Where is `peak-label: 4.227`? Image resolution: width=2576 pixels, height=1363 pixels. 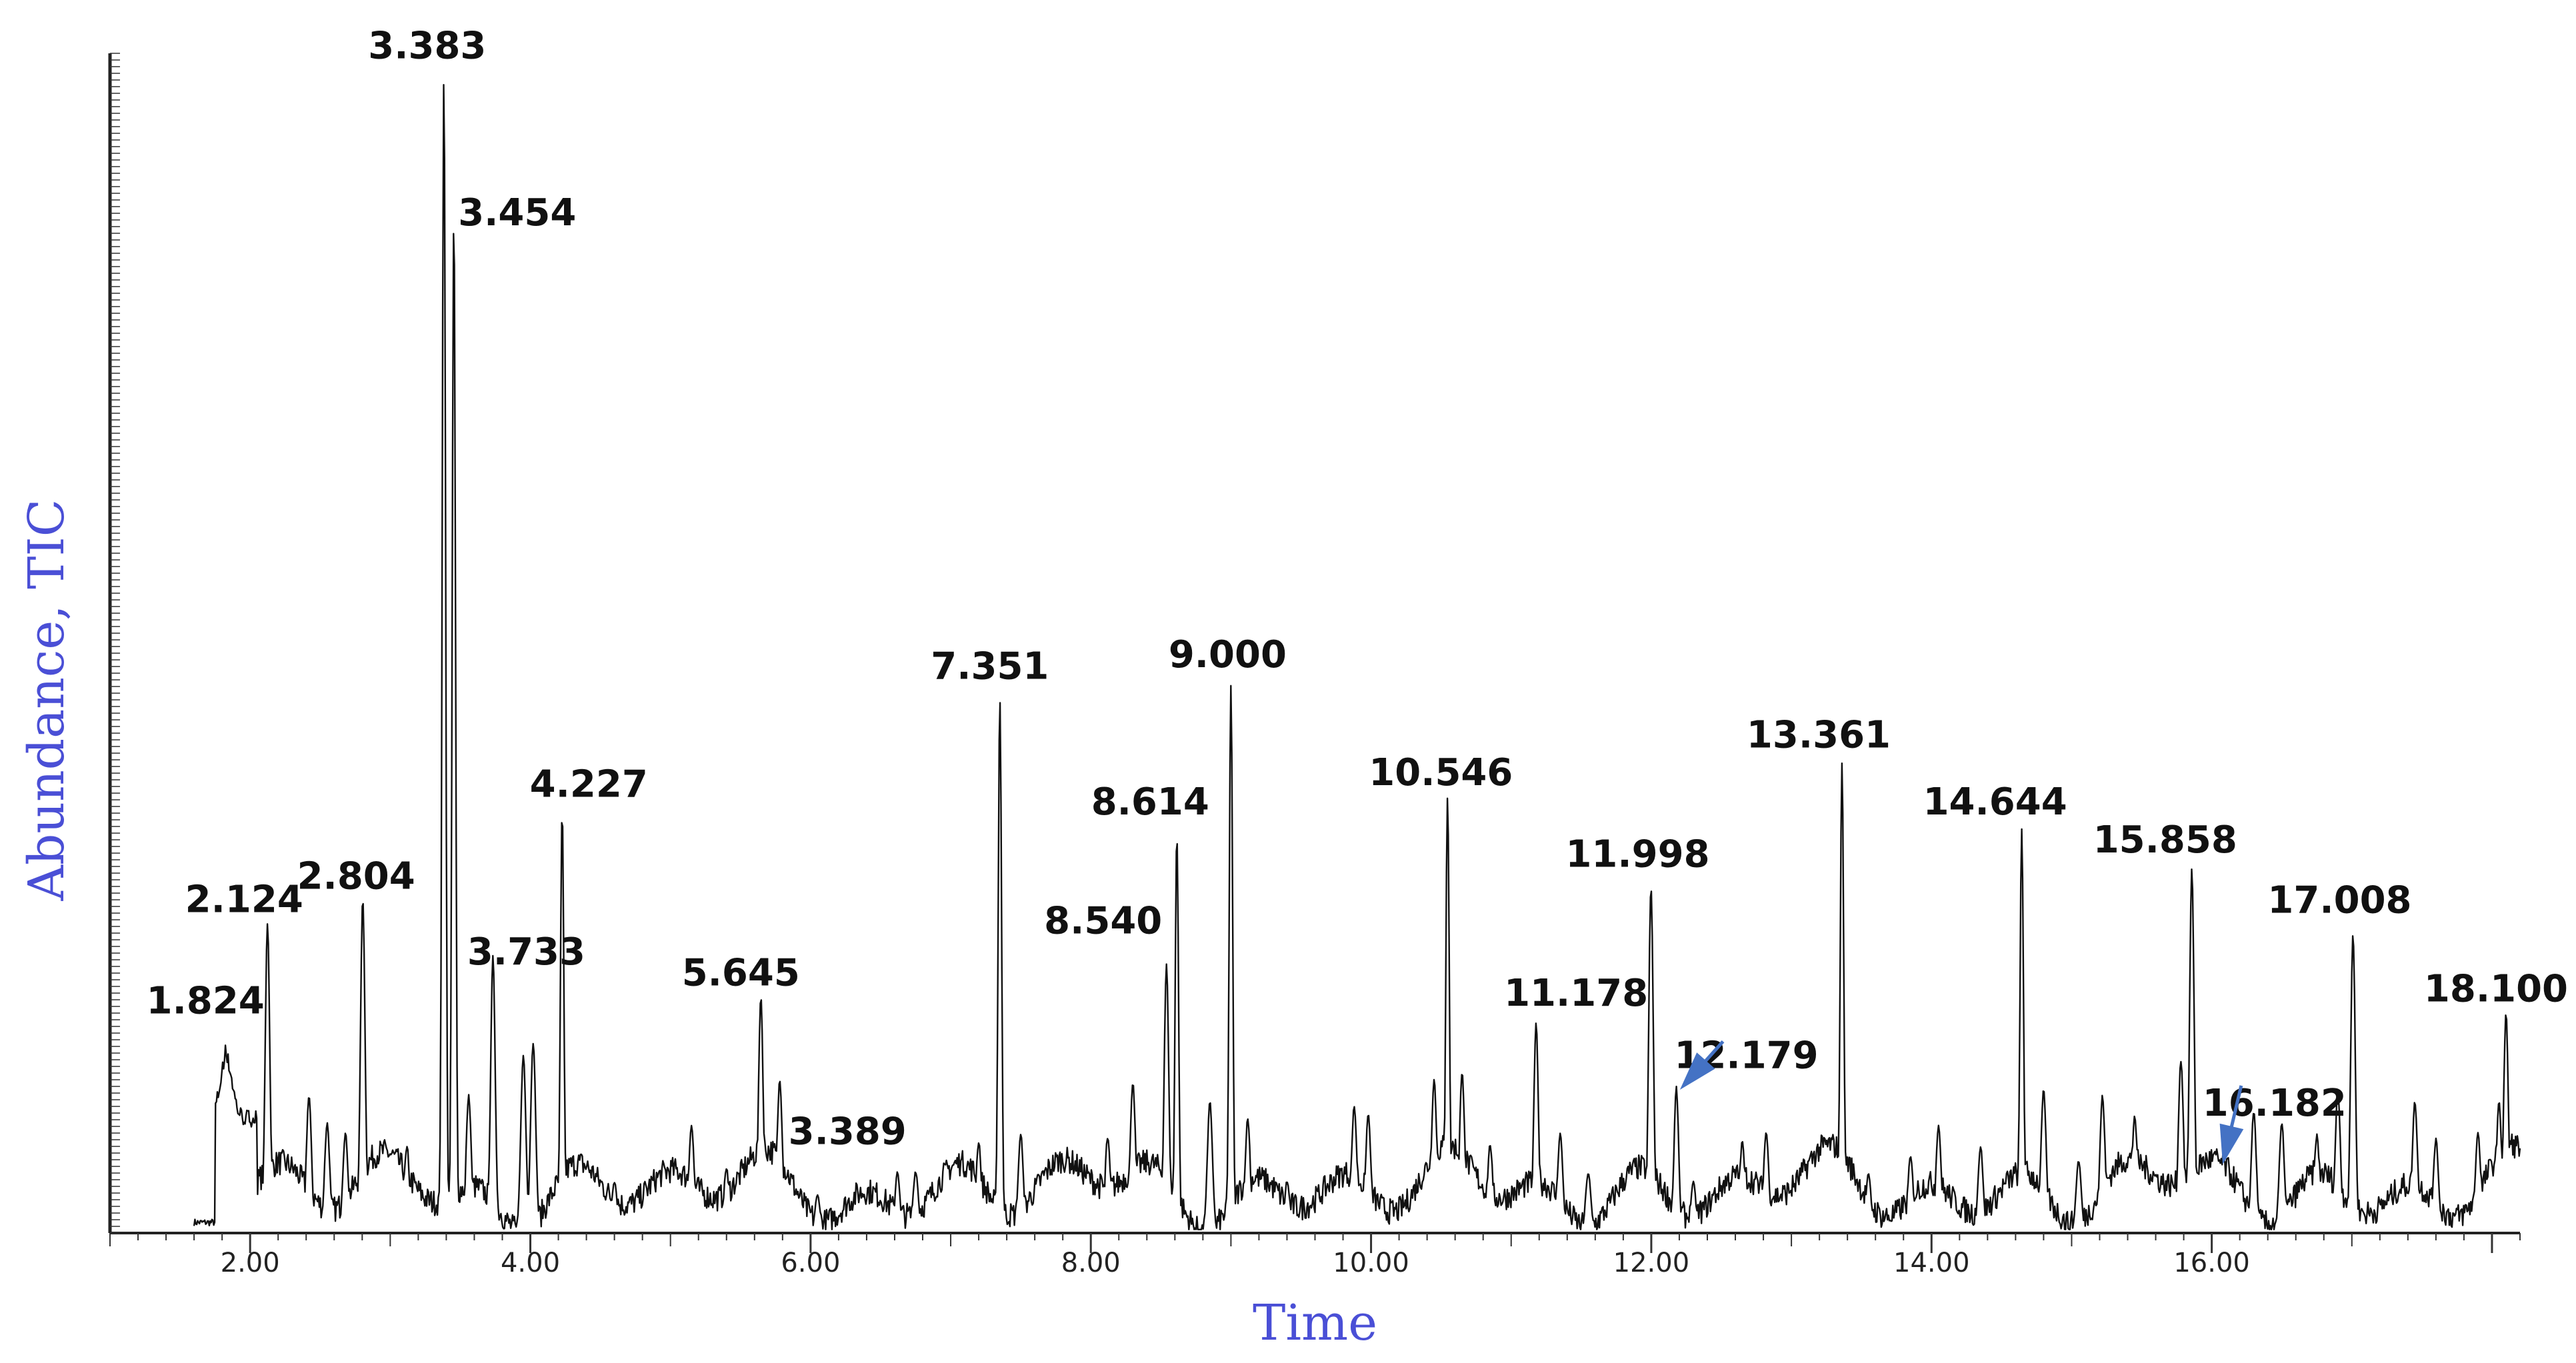
peak-label: 4.227 is located at coordinates (589, 784).